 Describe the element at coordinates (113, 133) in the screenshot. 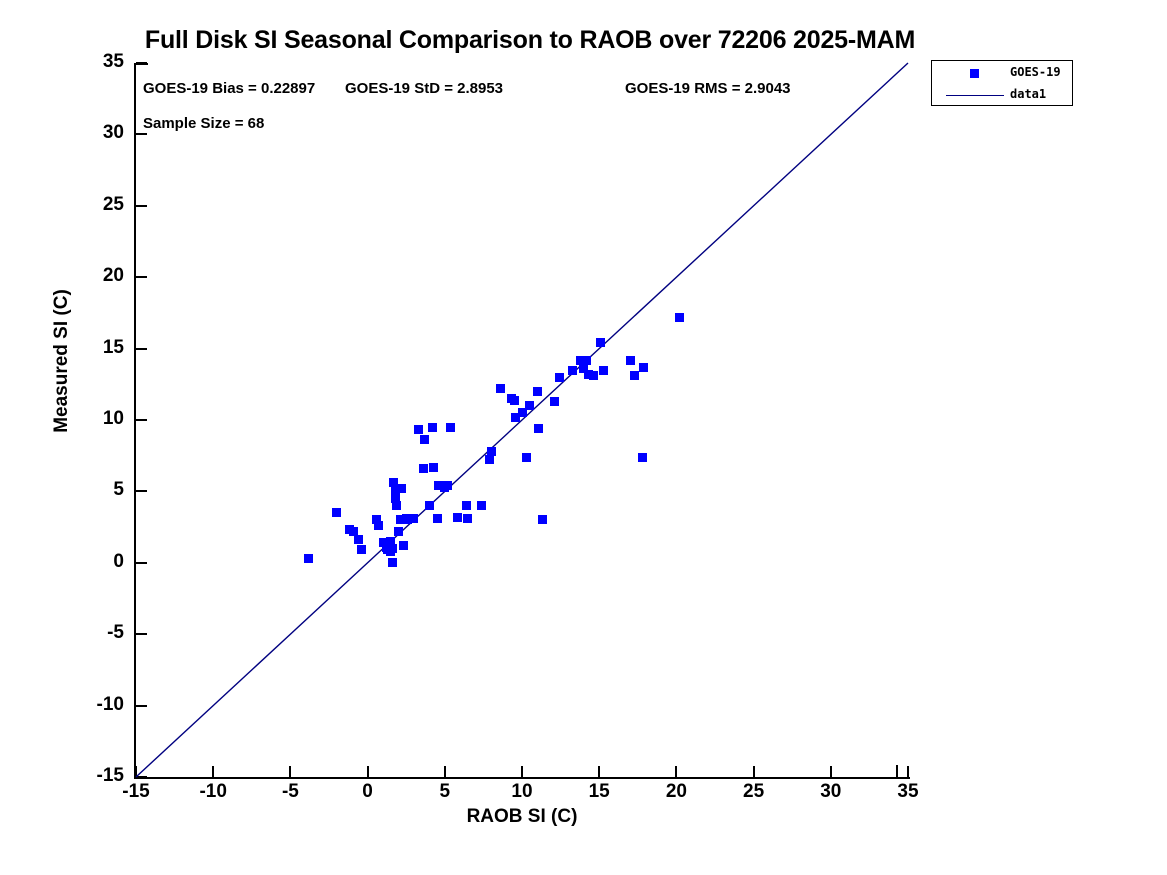

I see `y-tick-label: 30` at that location.